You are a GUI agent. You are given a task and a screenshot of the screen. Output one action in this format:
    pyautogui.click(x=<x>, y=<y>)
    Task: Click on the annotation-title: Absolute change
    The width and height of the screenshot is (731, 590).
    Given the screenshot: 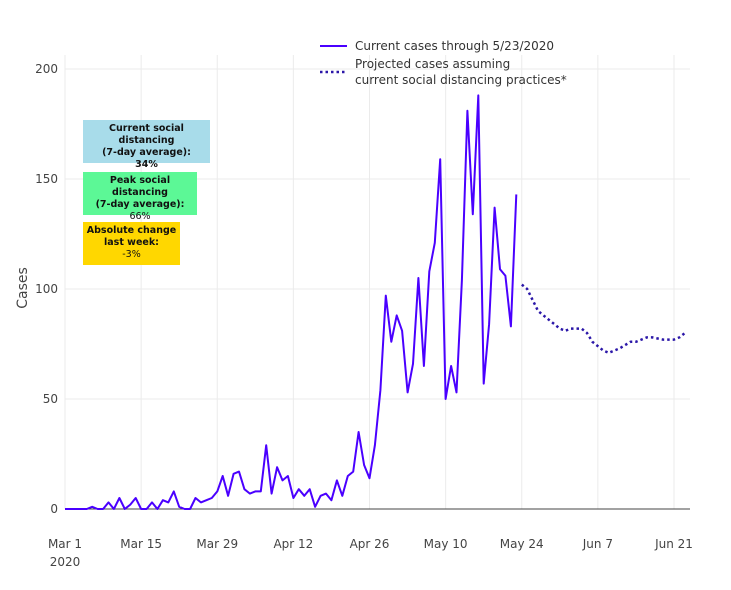 What is the action you would take?
    pyautogui.click(x=131, y=230)
    